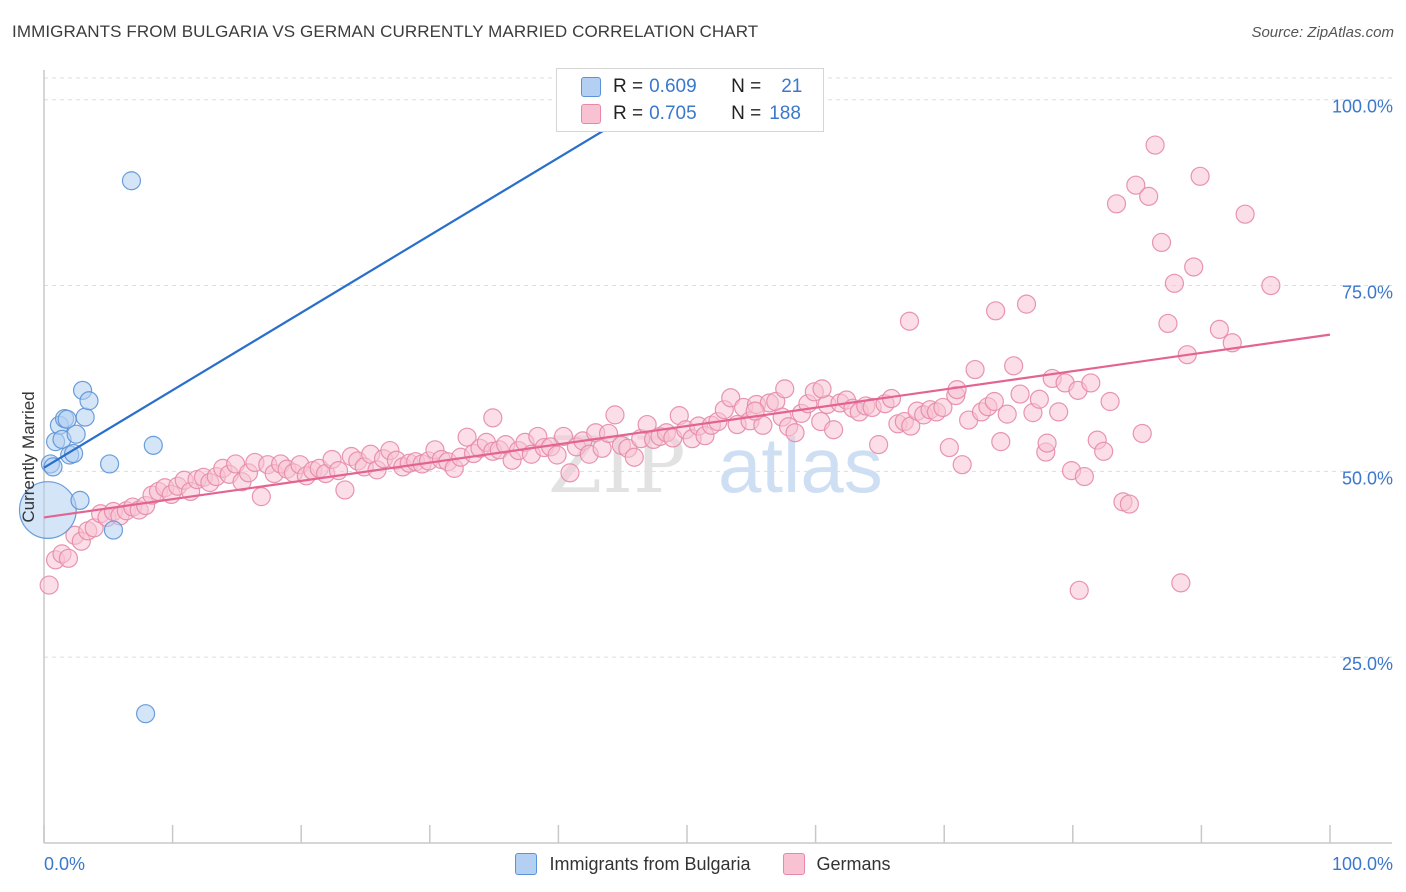 This screenshot has width=1406, height=892. I want to click on y-tick-label: 50.0%, so click(1367, 478).